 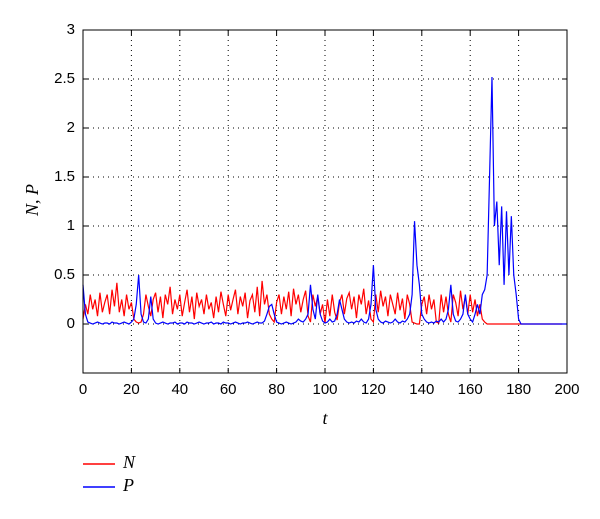 What do you see at coordinates (71, 323) in the screenshot?
I see `y-tick-label: 0` at bounding box center [71, 323].